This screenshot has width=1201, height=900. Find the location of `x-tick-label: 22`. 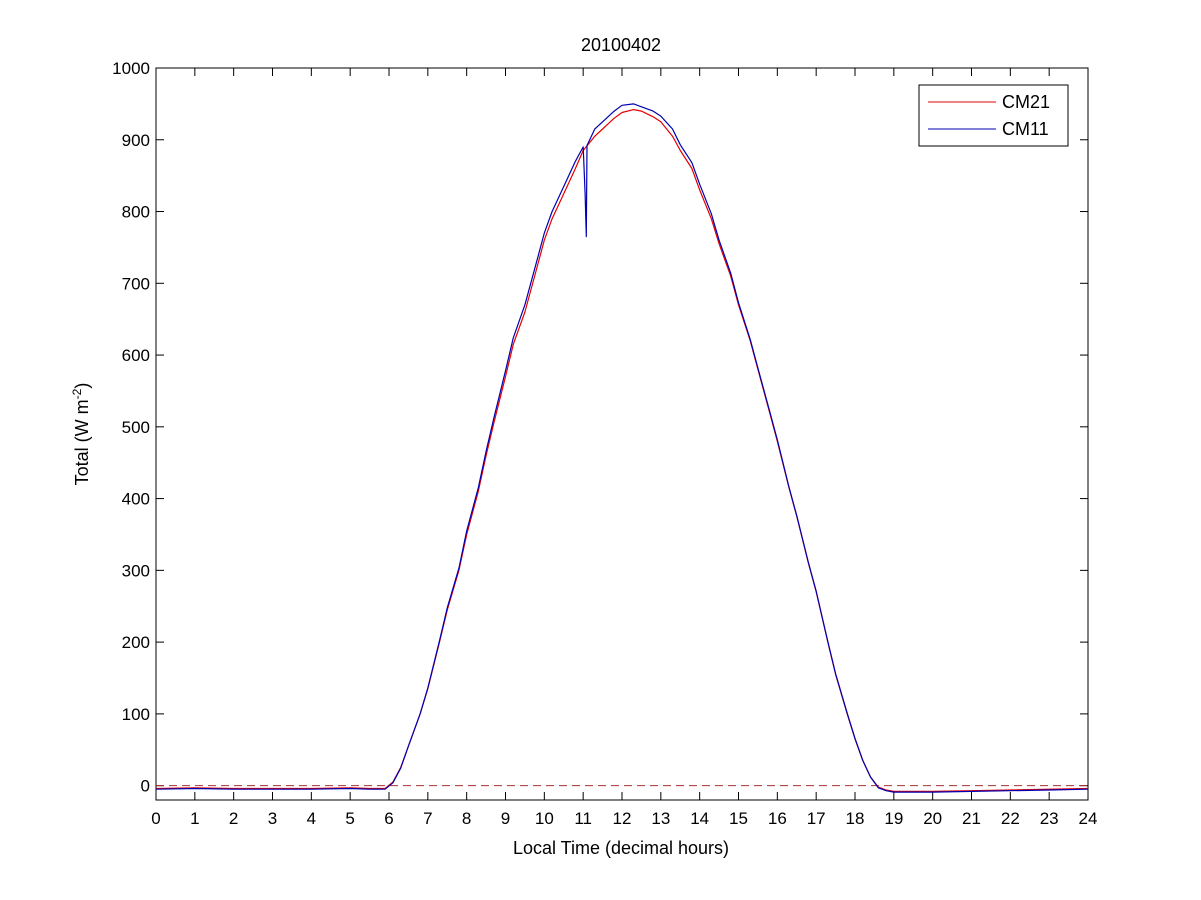

x-tick-label: 22 is located at coordinates (1010, 818).